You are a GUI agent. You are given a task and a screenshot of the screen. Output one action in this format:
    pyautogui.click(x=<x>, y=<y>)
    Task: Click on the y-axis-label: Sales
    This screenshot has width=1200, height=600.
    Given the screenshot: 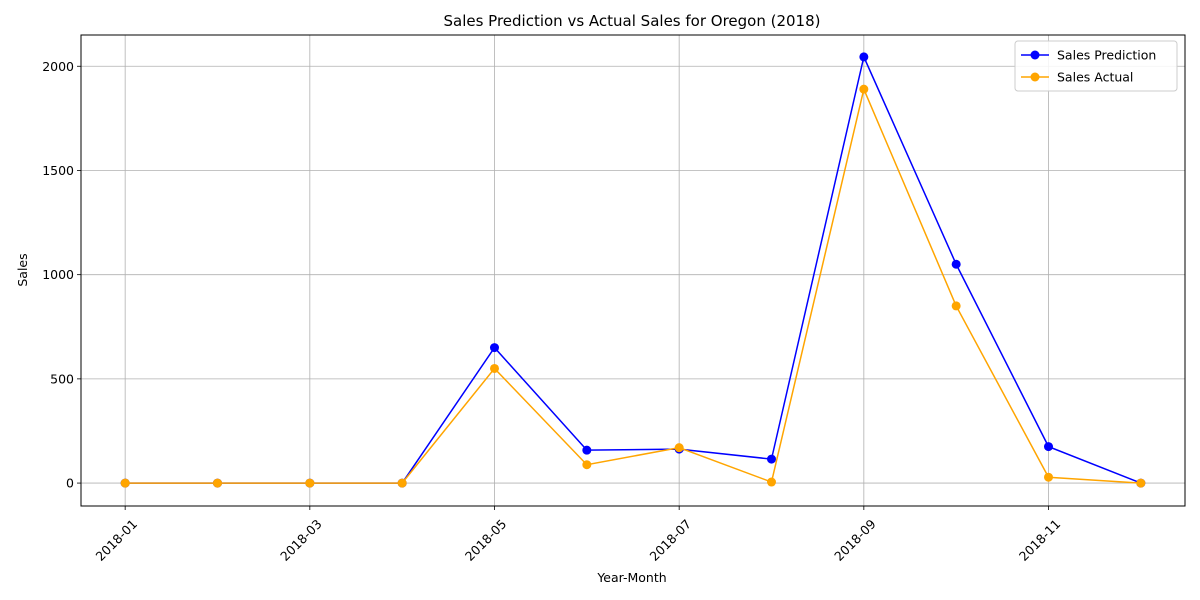 What is the action you would take?
    pyautogui.click(x=22, y=269)
    